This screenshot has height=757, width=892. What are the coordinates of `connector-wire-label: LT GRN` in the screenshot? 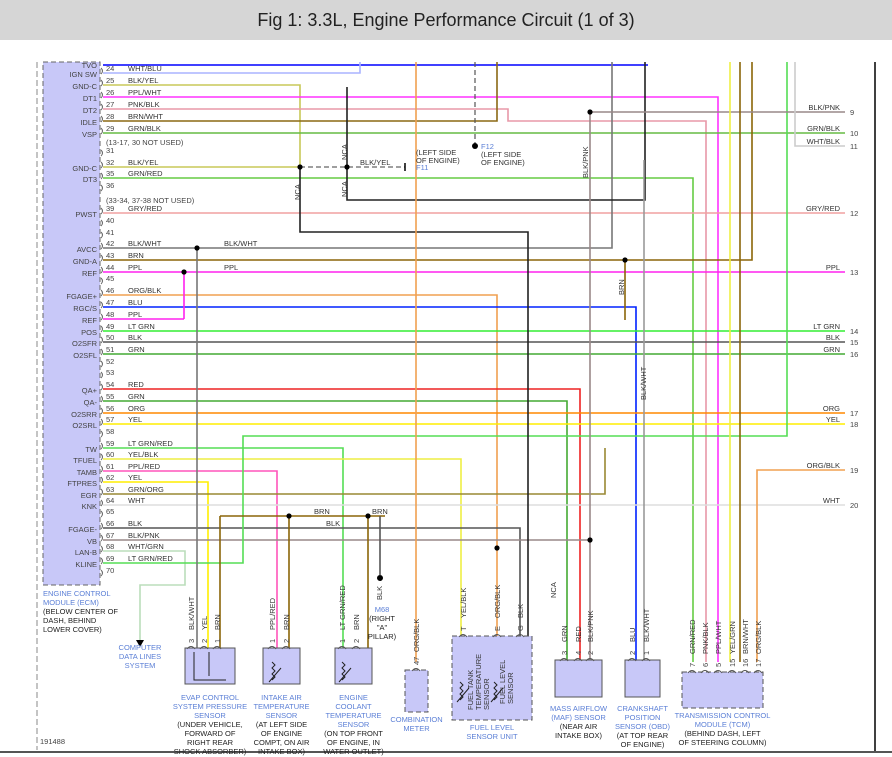 It's located at (826, 326).